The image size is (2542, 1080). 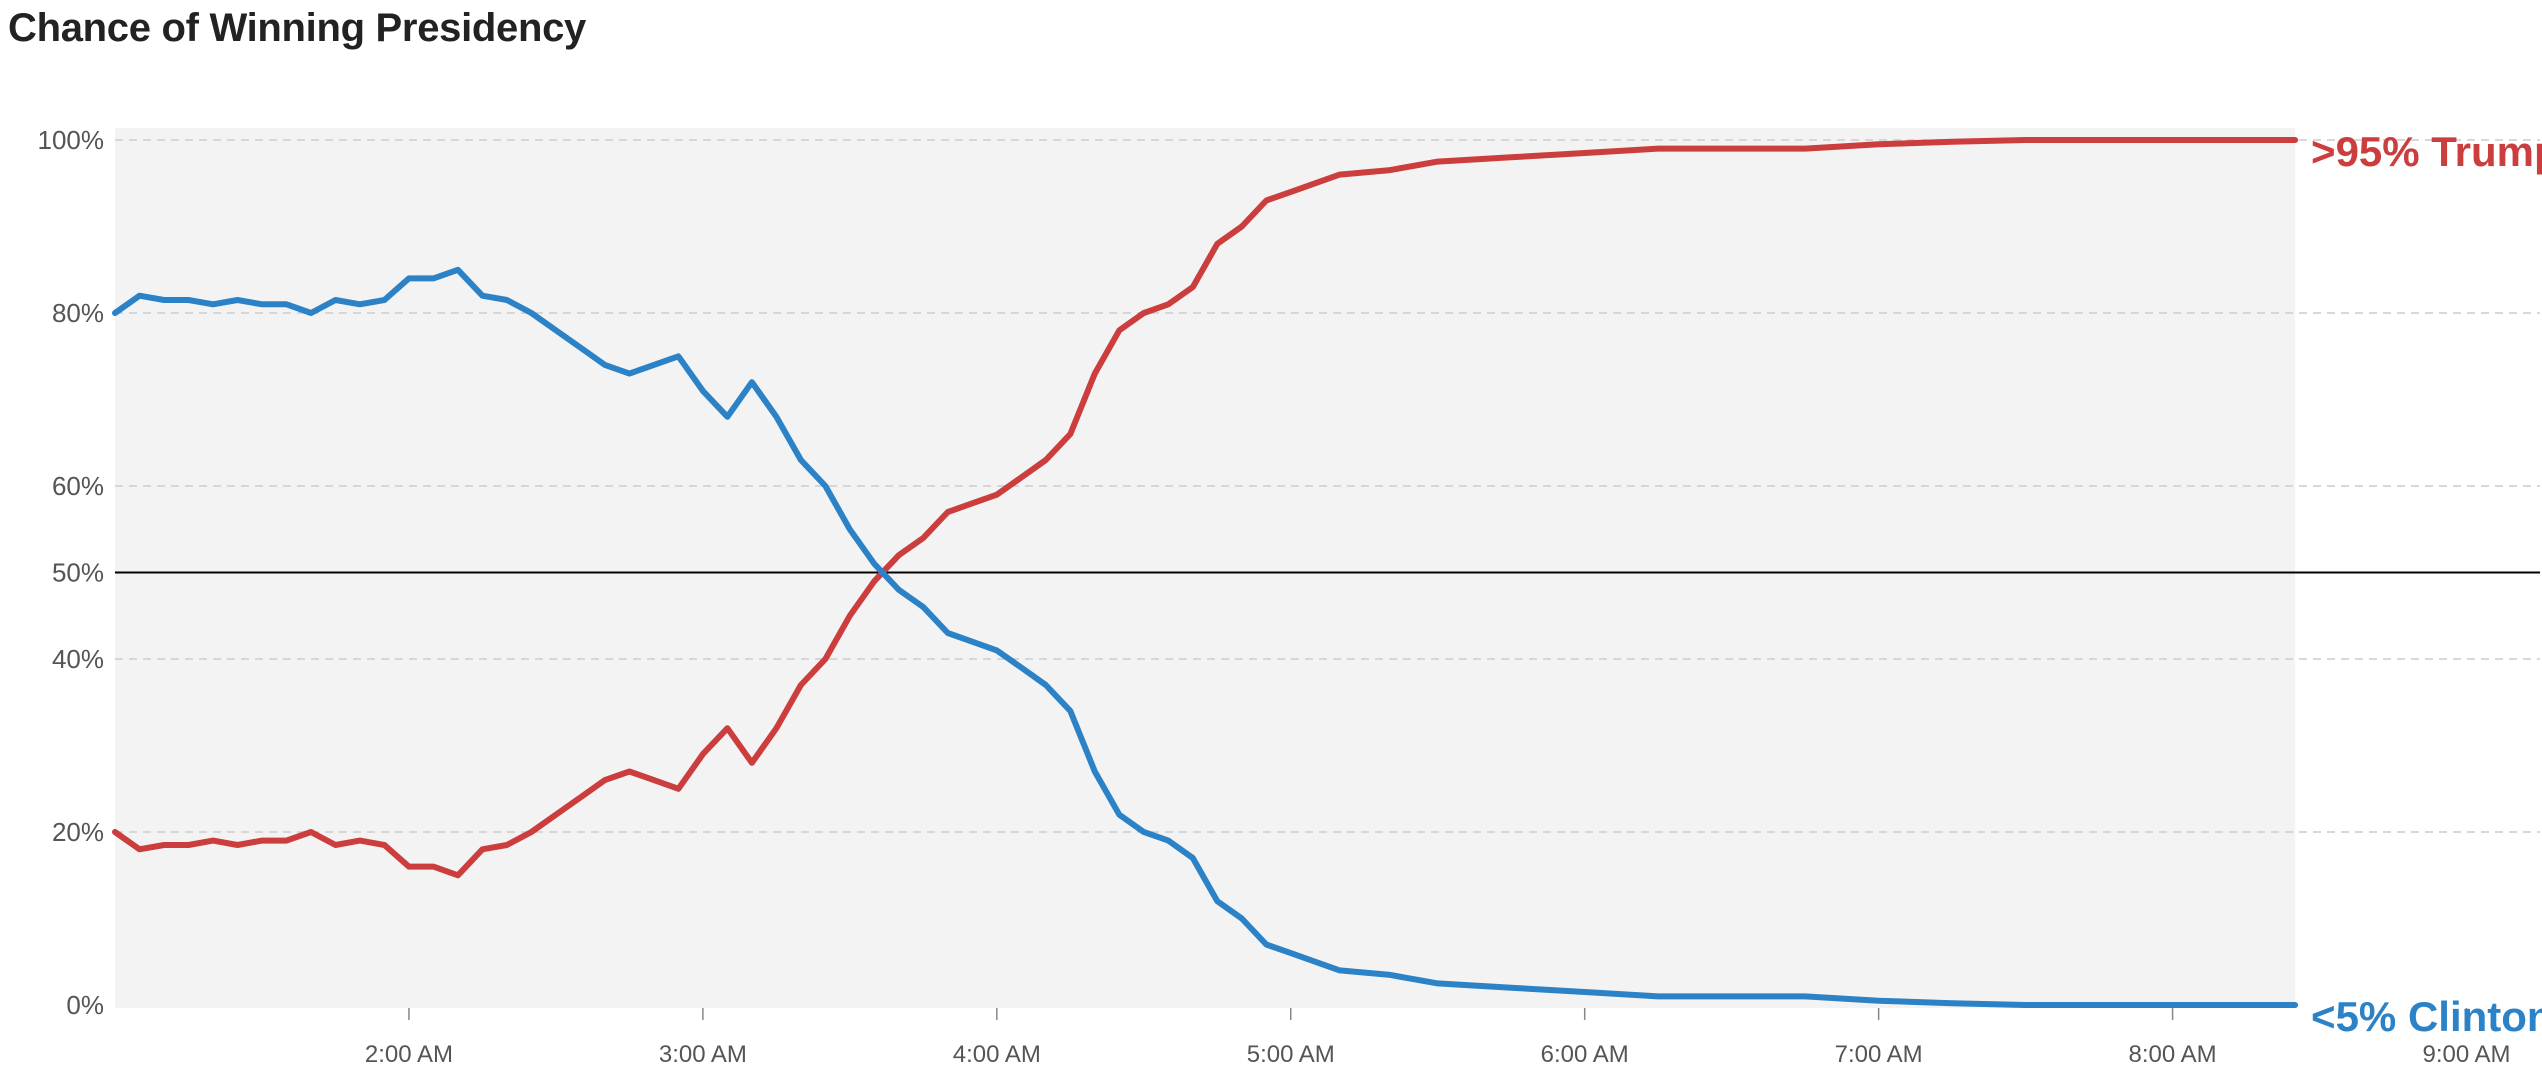 What do you see at coordinates (1291, 1054) in the screenshot?
I see `x-tick-label: 5:00 AM` at bounding box center [1291, 1054].